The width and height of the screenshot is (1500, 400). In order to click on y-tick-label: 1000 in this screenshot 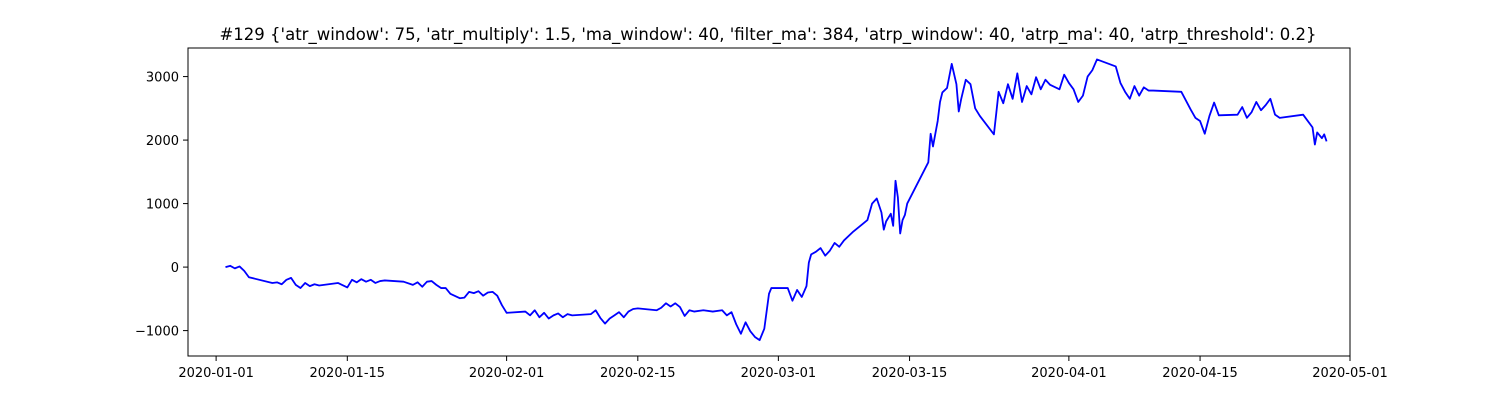, I will do `click(162, 205)`.